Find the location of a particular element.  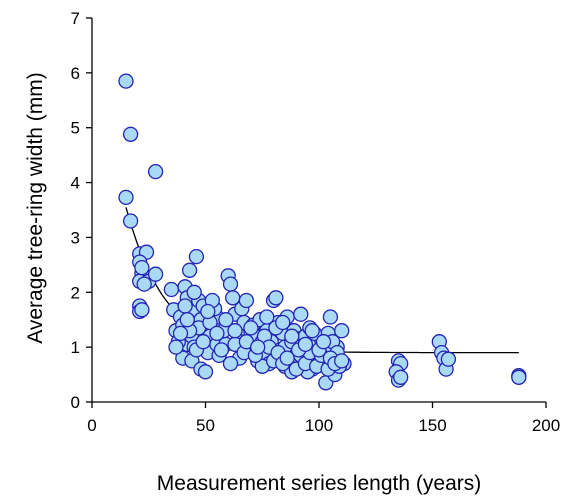

y-tick-label: 5 is located at coordinates (75, 128).